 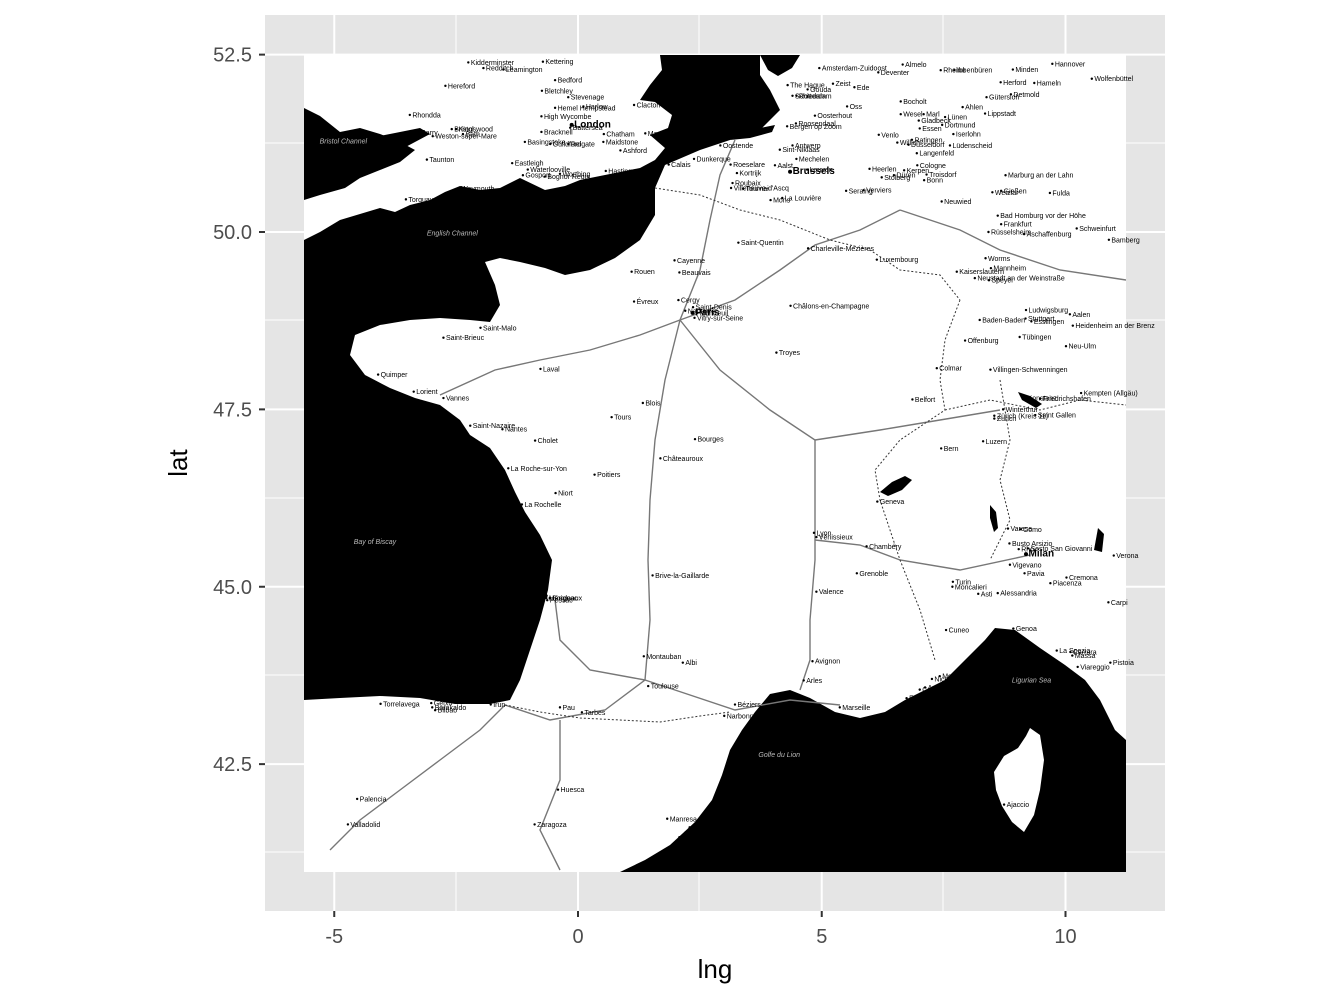 What do you see at coordinates (1030, 530) in the screenshot?
I see `place-marker: Como` at bounding box center [1030, 530].